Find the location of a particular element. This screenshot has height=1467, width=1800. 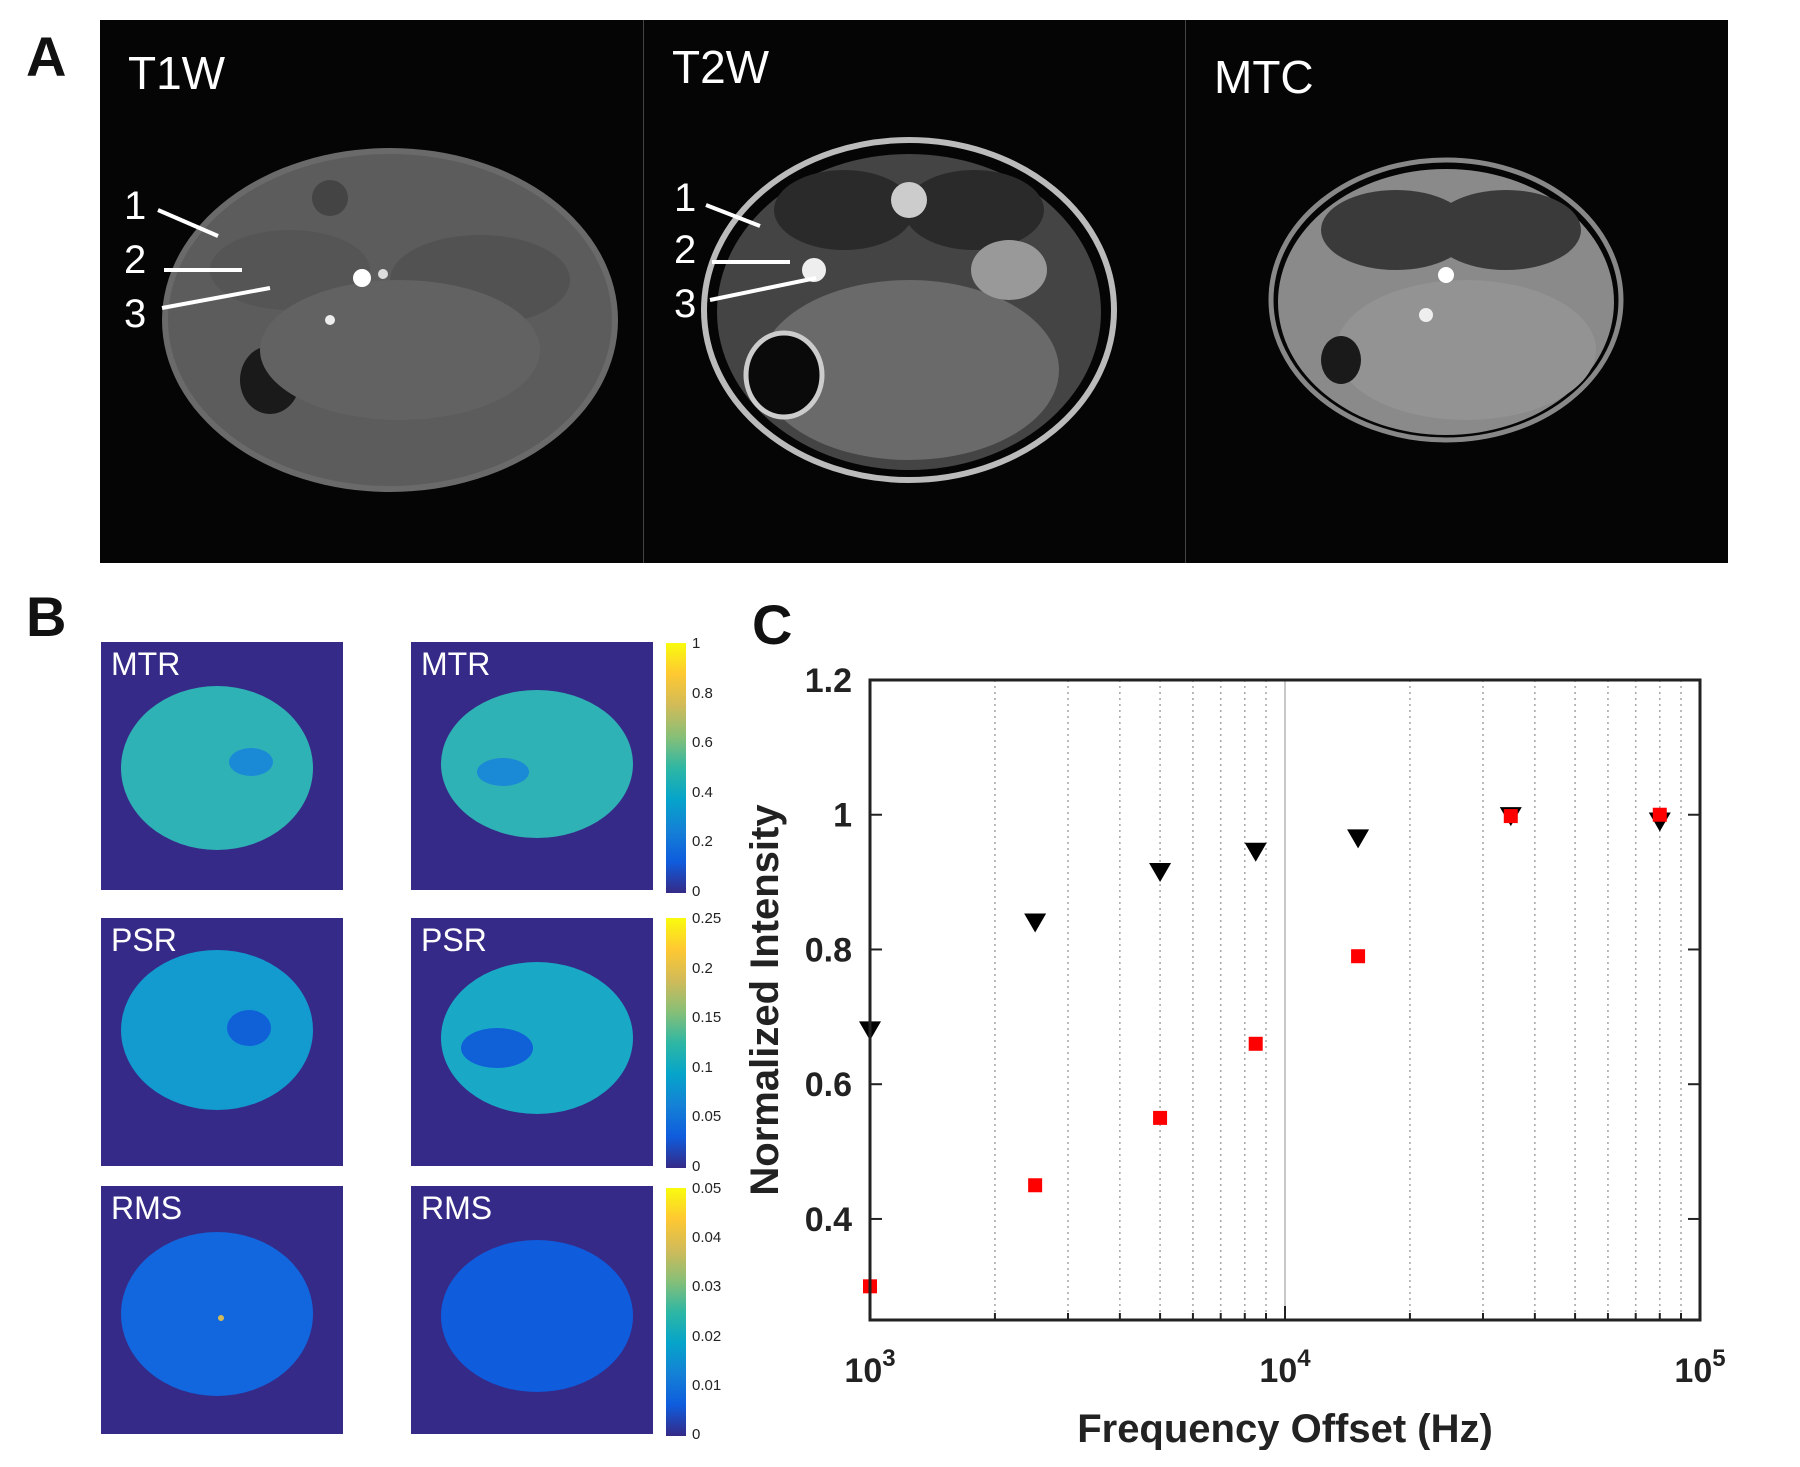

t2w-anatomy-graphic is located at coordinates (909, 310).